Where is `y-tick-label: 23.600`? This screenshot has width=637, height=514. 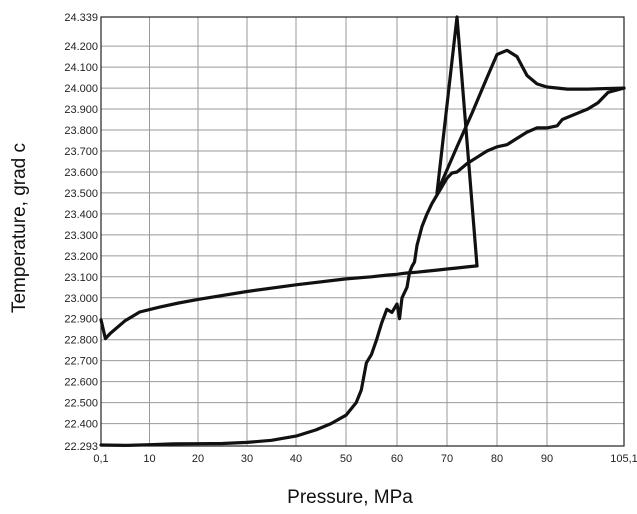
y-tick-label: 23.600 is located at coordinates (81, 173).